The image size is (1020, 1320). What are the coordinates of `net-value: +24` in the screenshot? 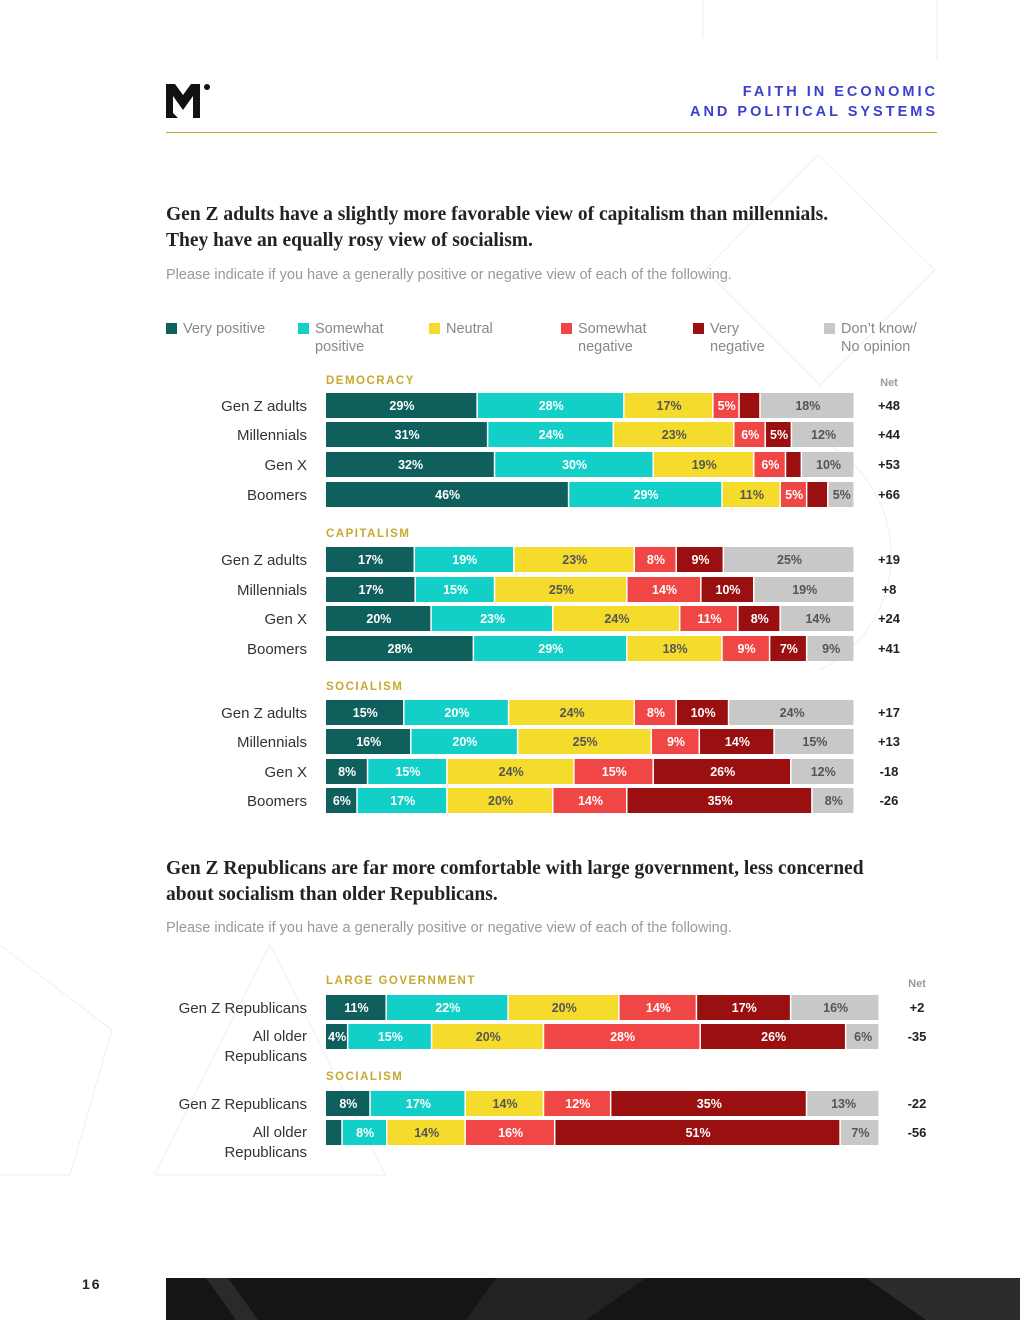 It's located at (889, 618).